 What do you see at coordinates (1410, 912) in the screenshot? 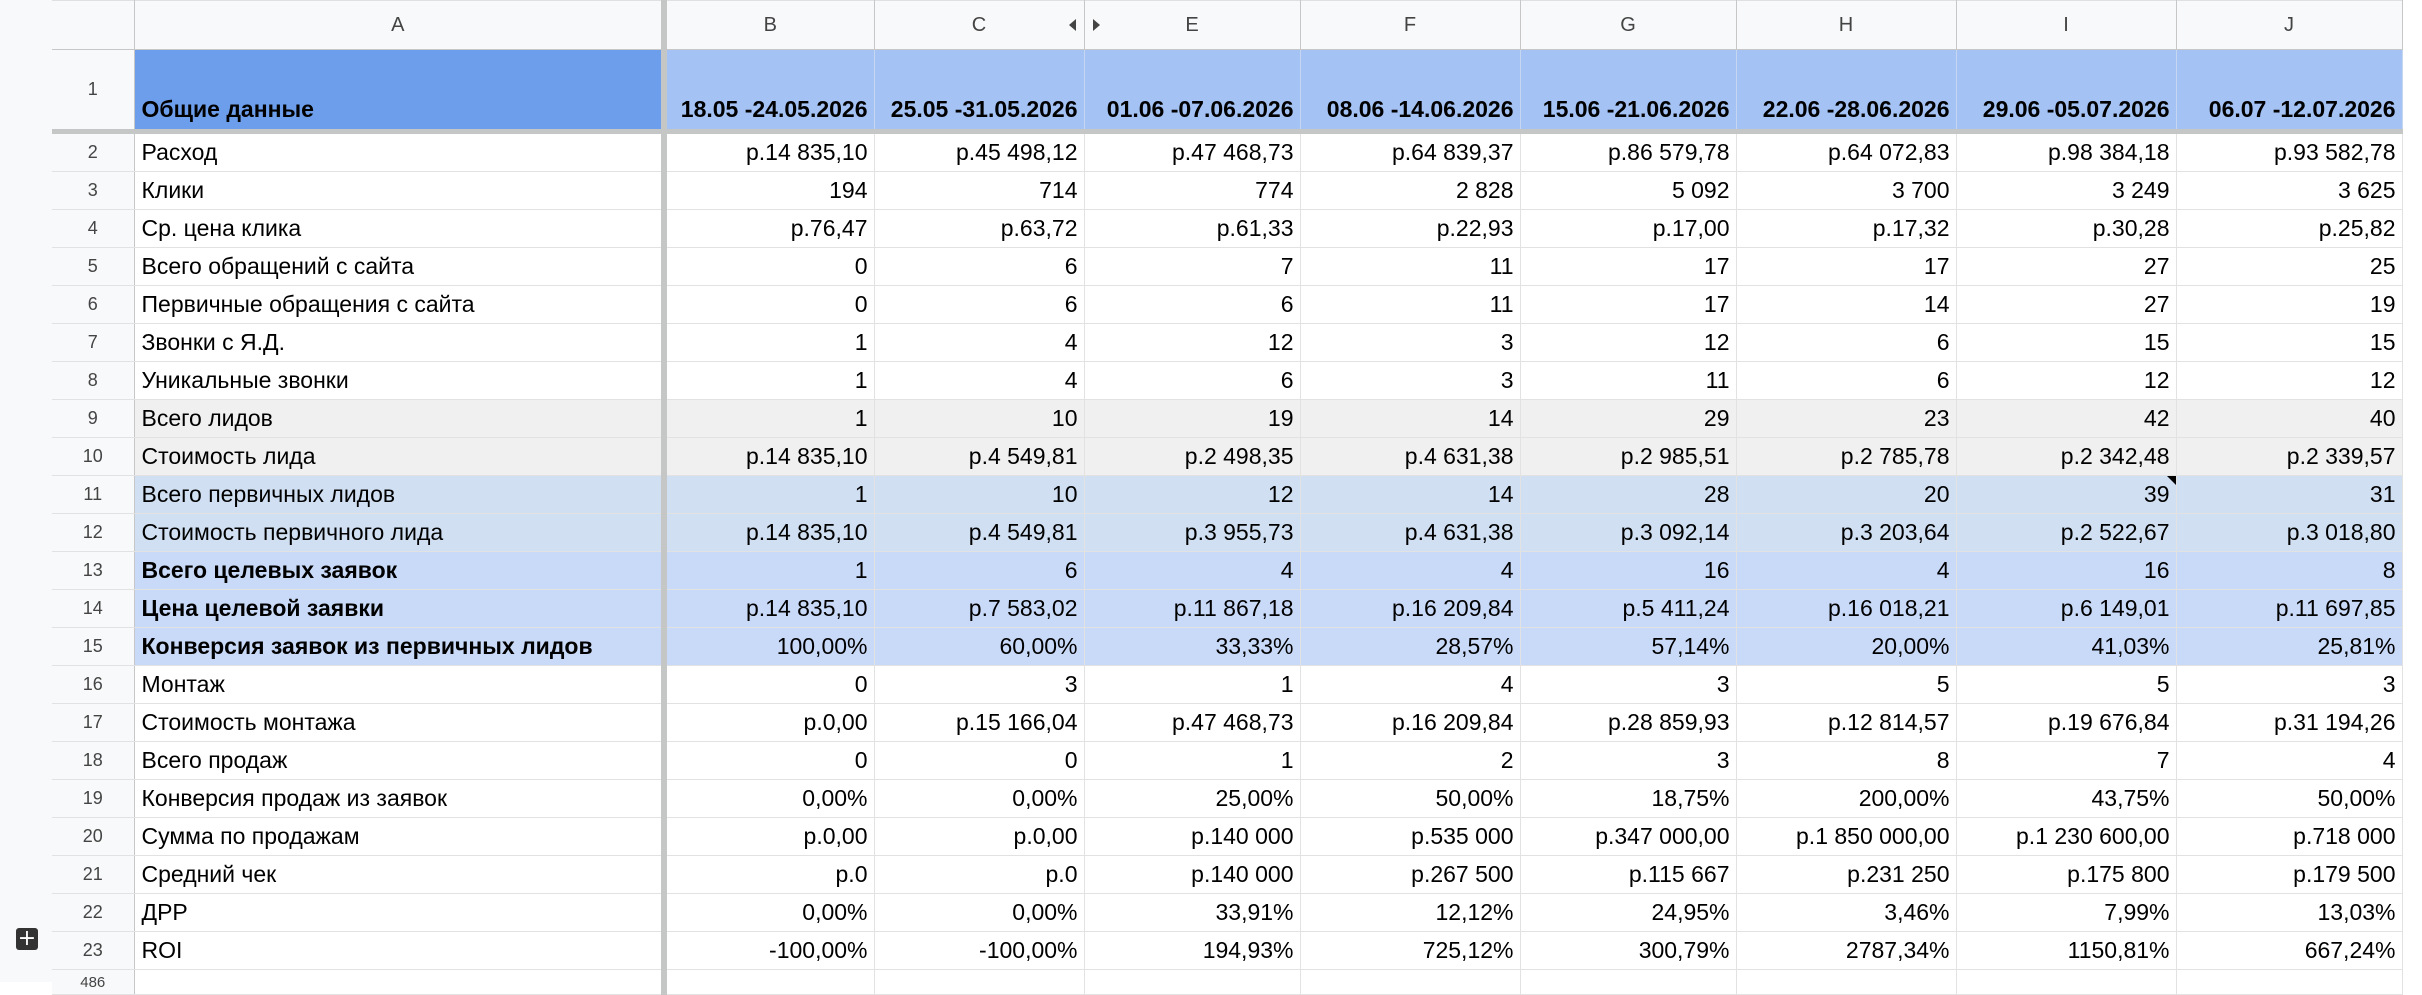
I see `value-cell: 12,12%` at bounding box center [1410, 912].